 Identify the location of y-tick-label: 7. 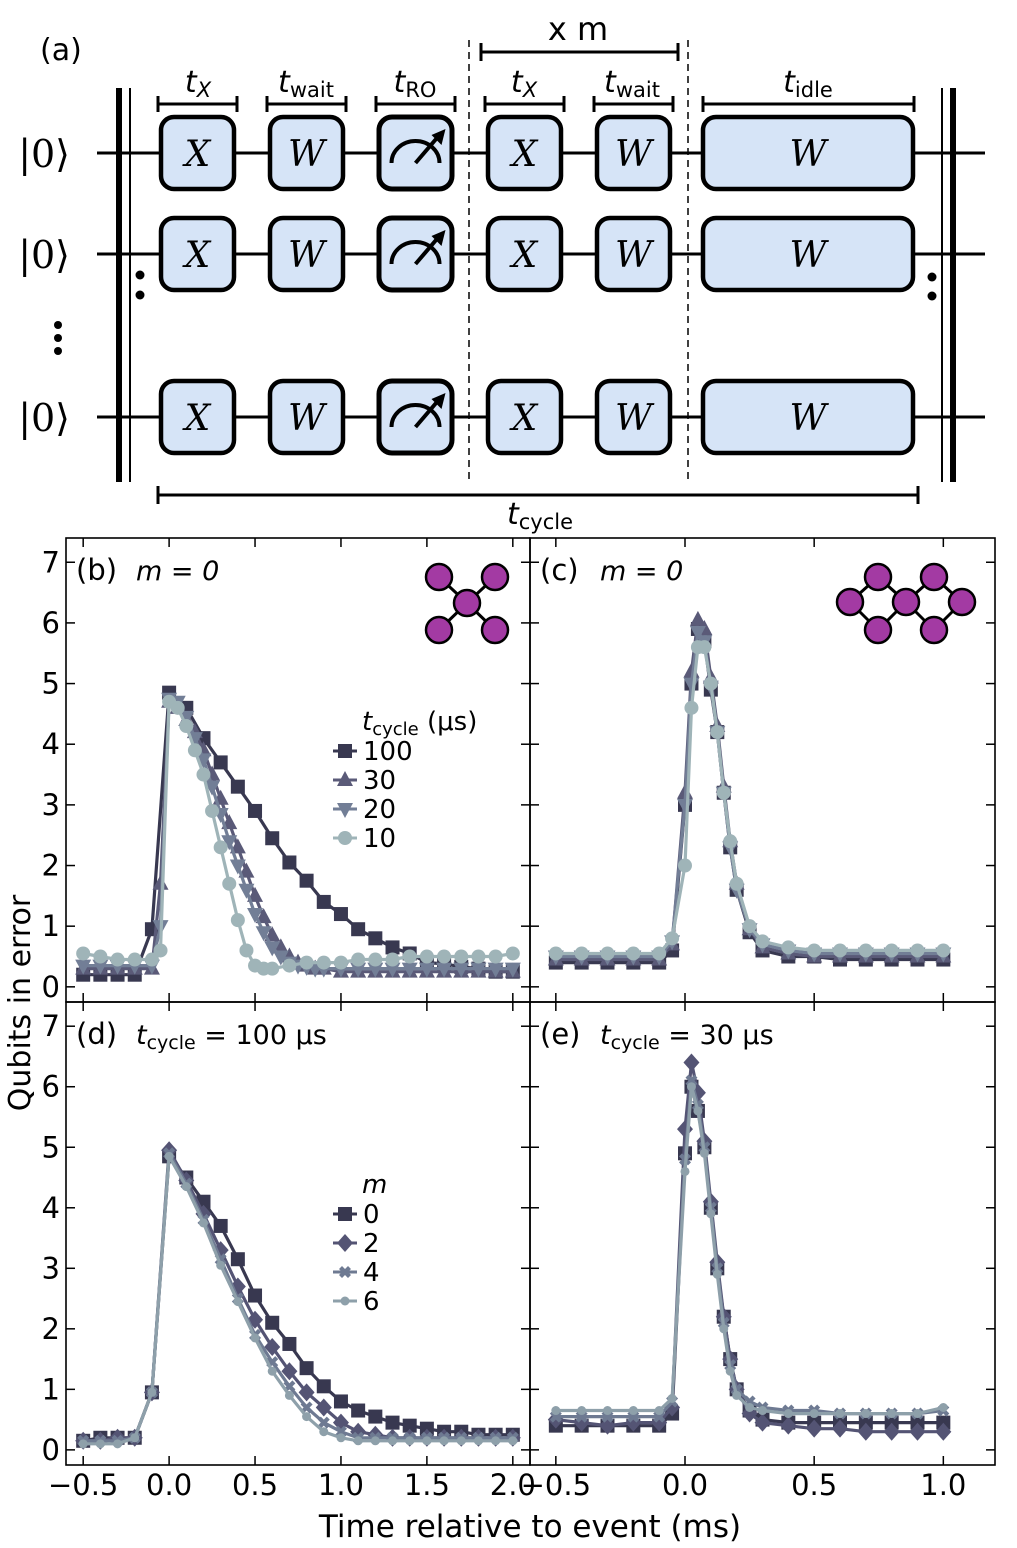
(51, 562).